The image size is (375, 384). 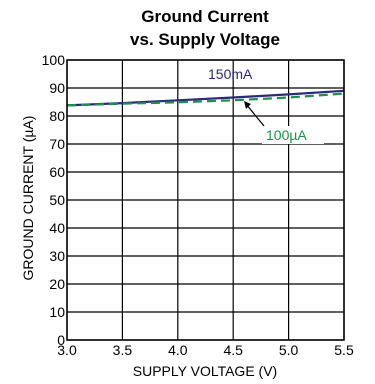 What do you see at coordinates (57, 284) in the screenshot?
I see `y-tick-label: 20` at bounding box center [57, 284].